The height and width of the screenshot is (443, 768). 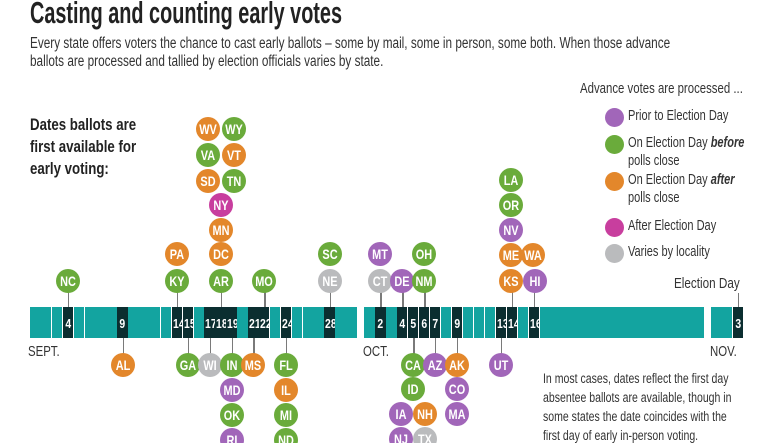 I want to click on state-marker-nd: ND, so click(x=286, y=435).